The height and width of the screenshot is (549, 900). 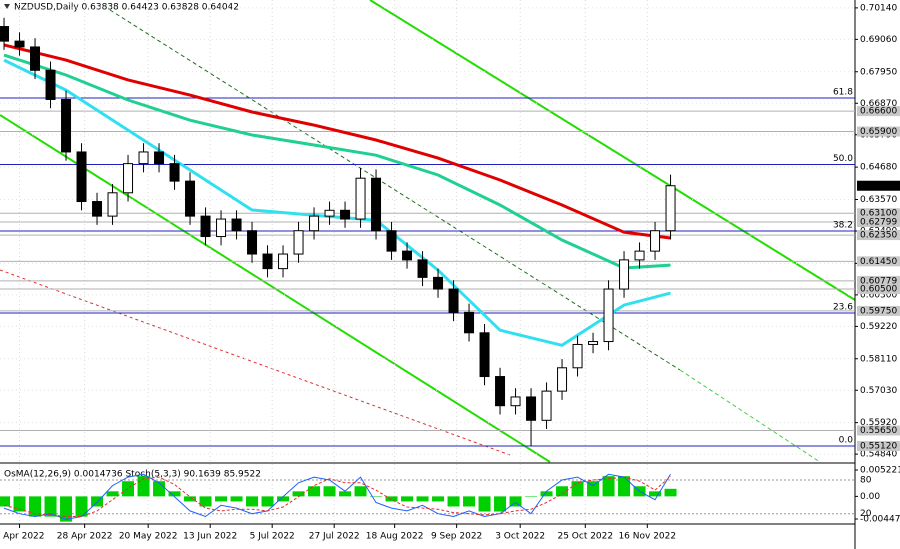 What do you see at coordinates (878, 262) in the screenshot?
I see `price-level-label: 0.61450` at bounding box center [878, 262].